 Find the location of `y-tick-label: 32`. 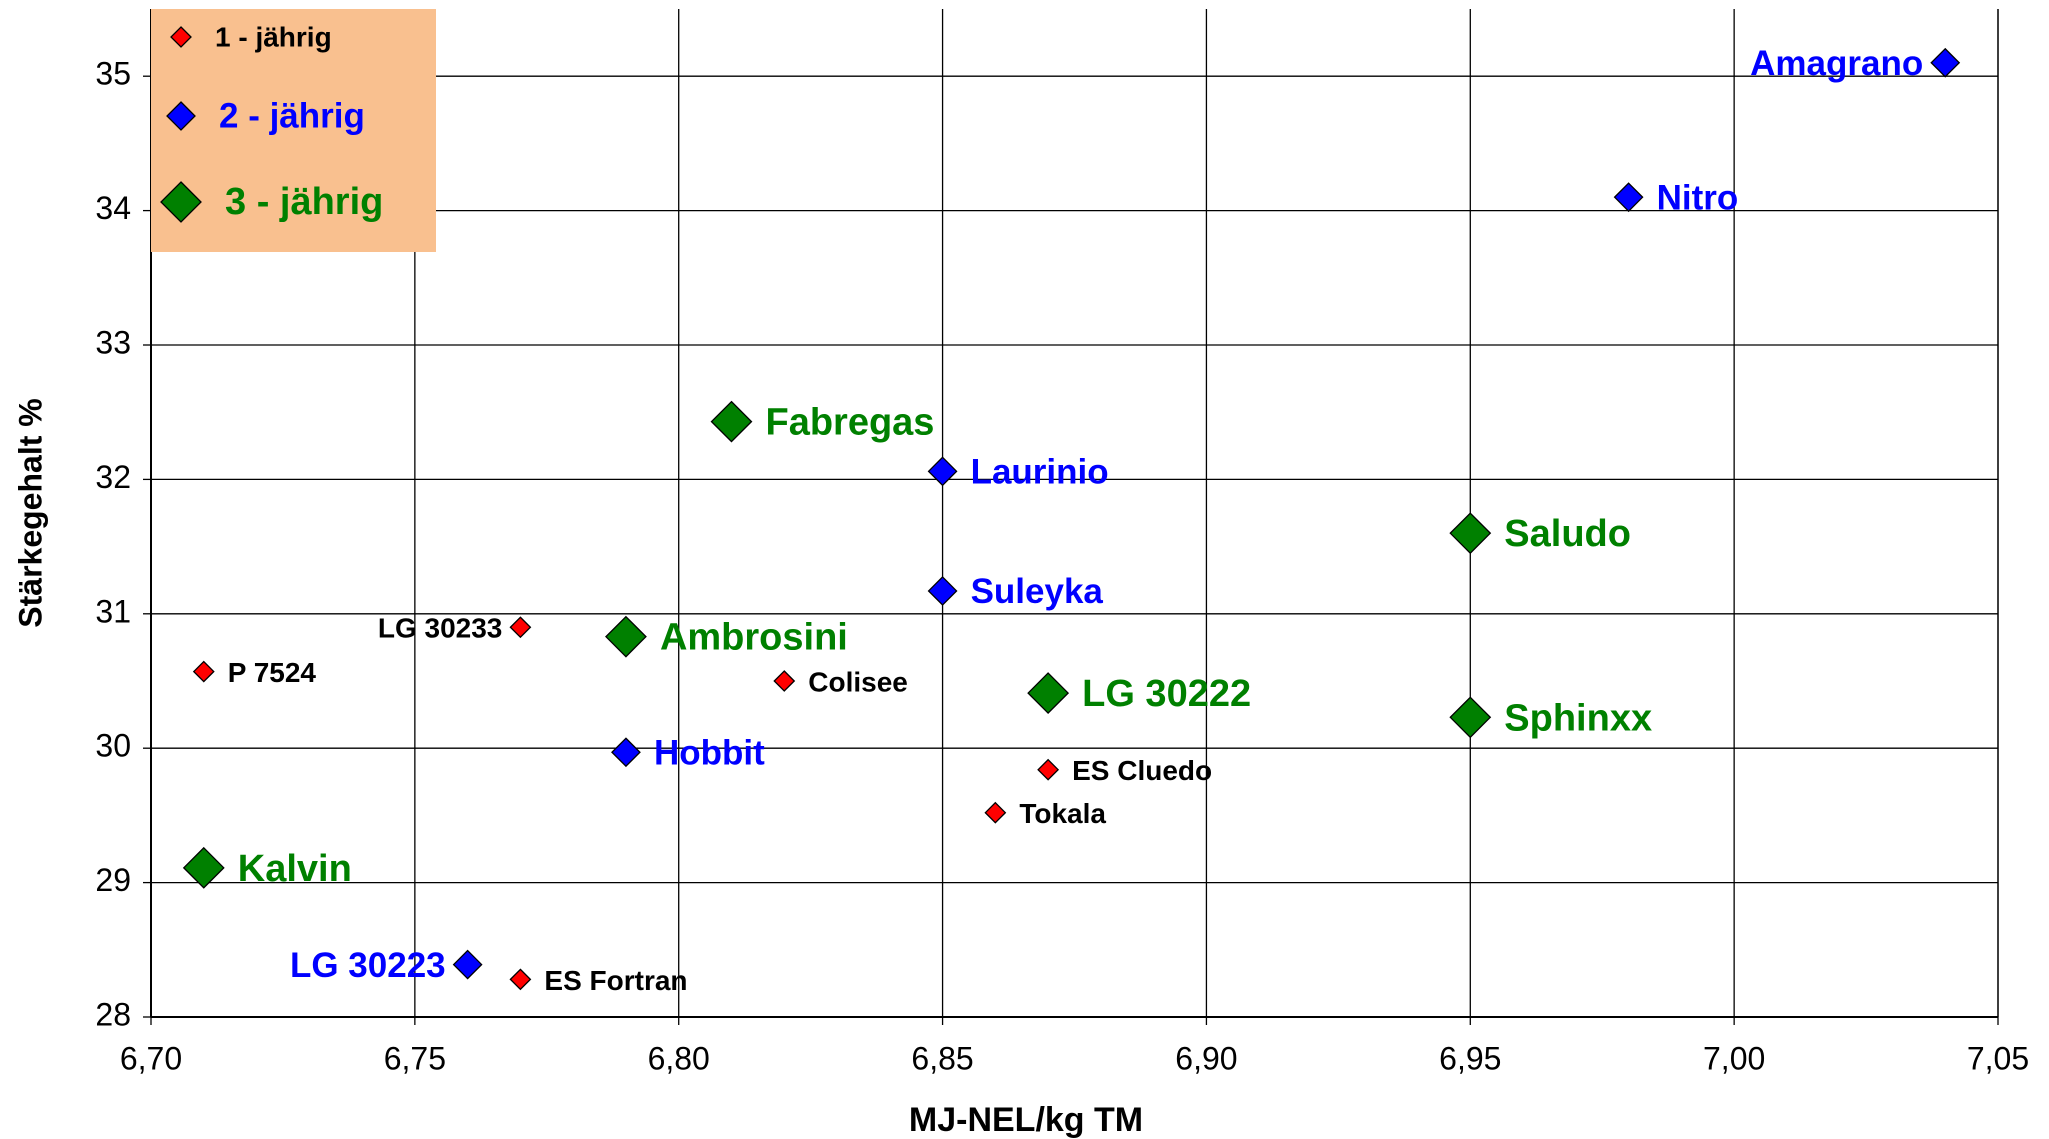

y-tick-label: 32 is located at coordinates (113, 477).